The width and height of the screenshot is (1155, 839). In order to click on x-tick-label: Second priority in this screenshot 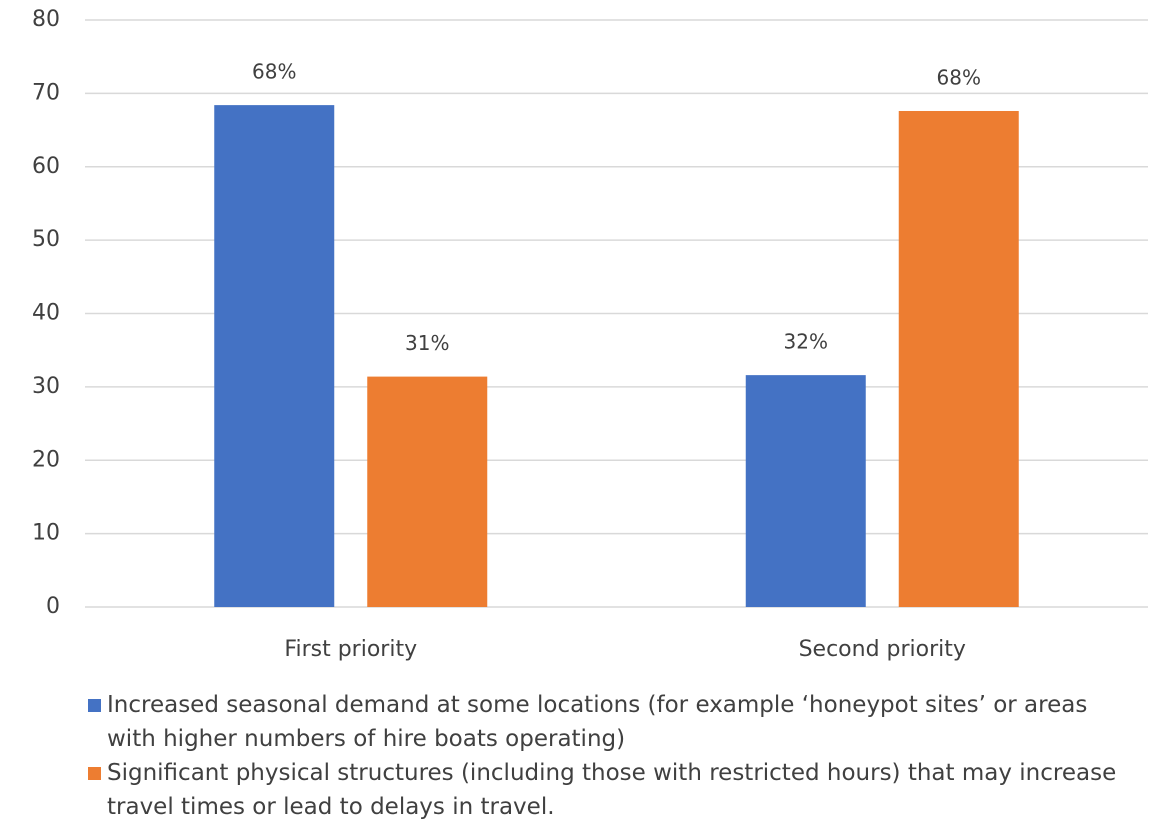, I will do `click(882, 649)`.